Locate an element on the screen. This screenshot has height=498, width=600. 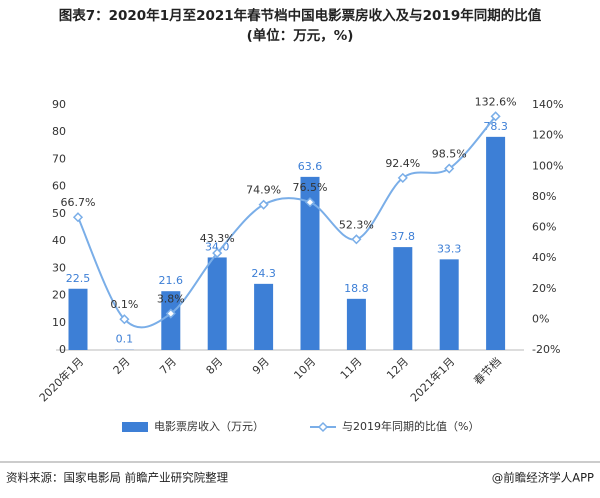
x-tick-label: 2021年1月 is located at coordinates (432, 379).